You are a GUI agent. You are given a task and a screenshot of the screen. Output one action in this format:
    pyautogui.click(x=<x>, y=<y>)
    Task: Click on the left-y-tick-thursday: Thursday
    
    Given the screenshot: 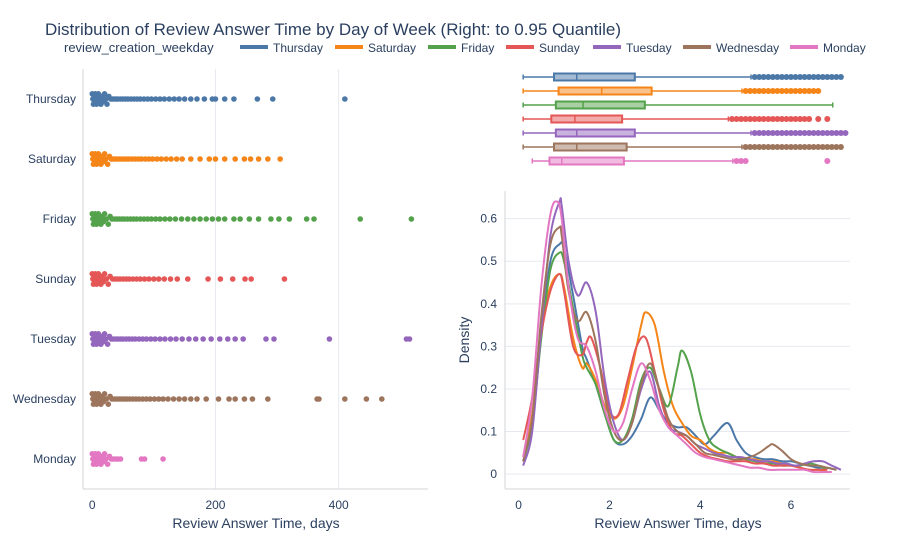 What is the action you would take?
    pyautogui.click(x=51, y=99)
    